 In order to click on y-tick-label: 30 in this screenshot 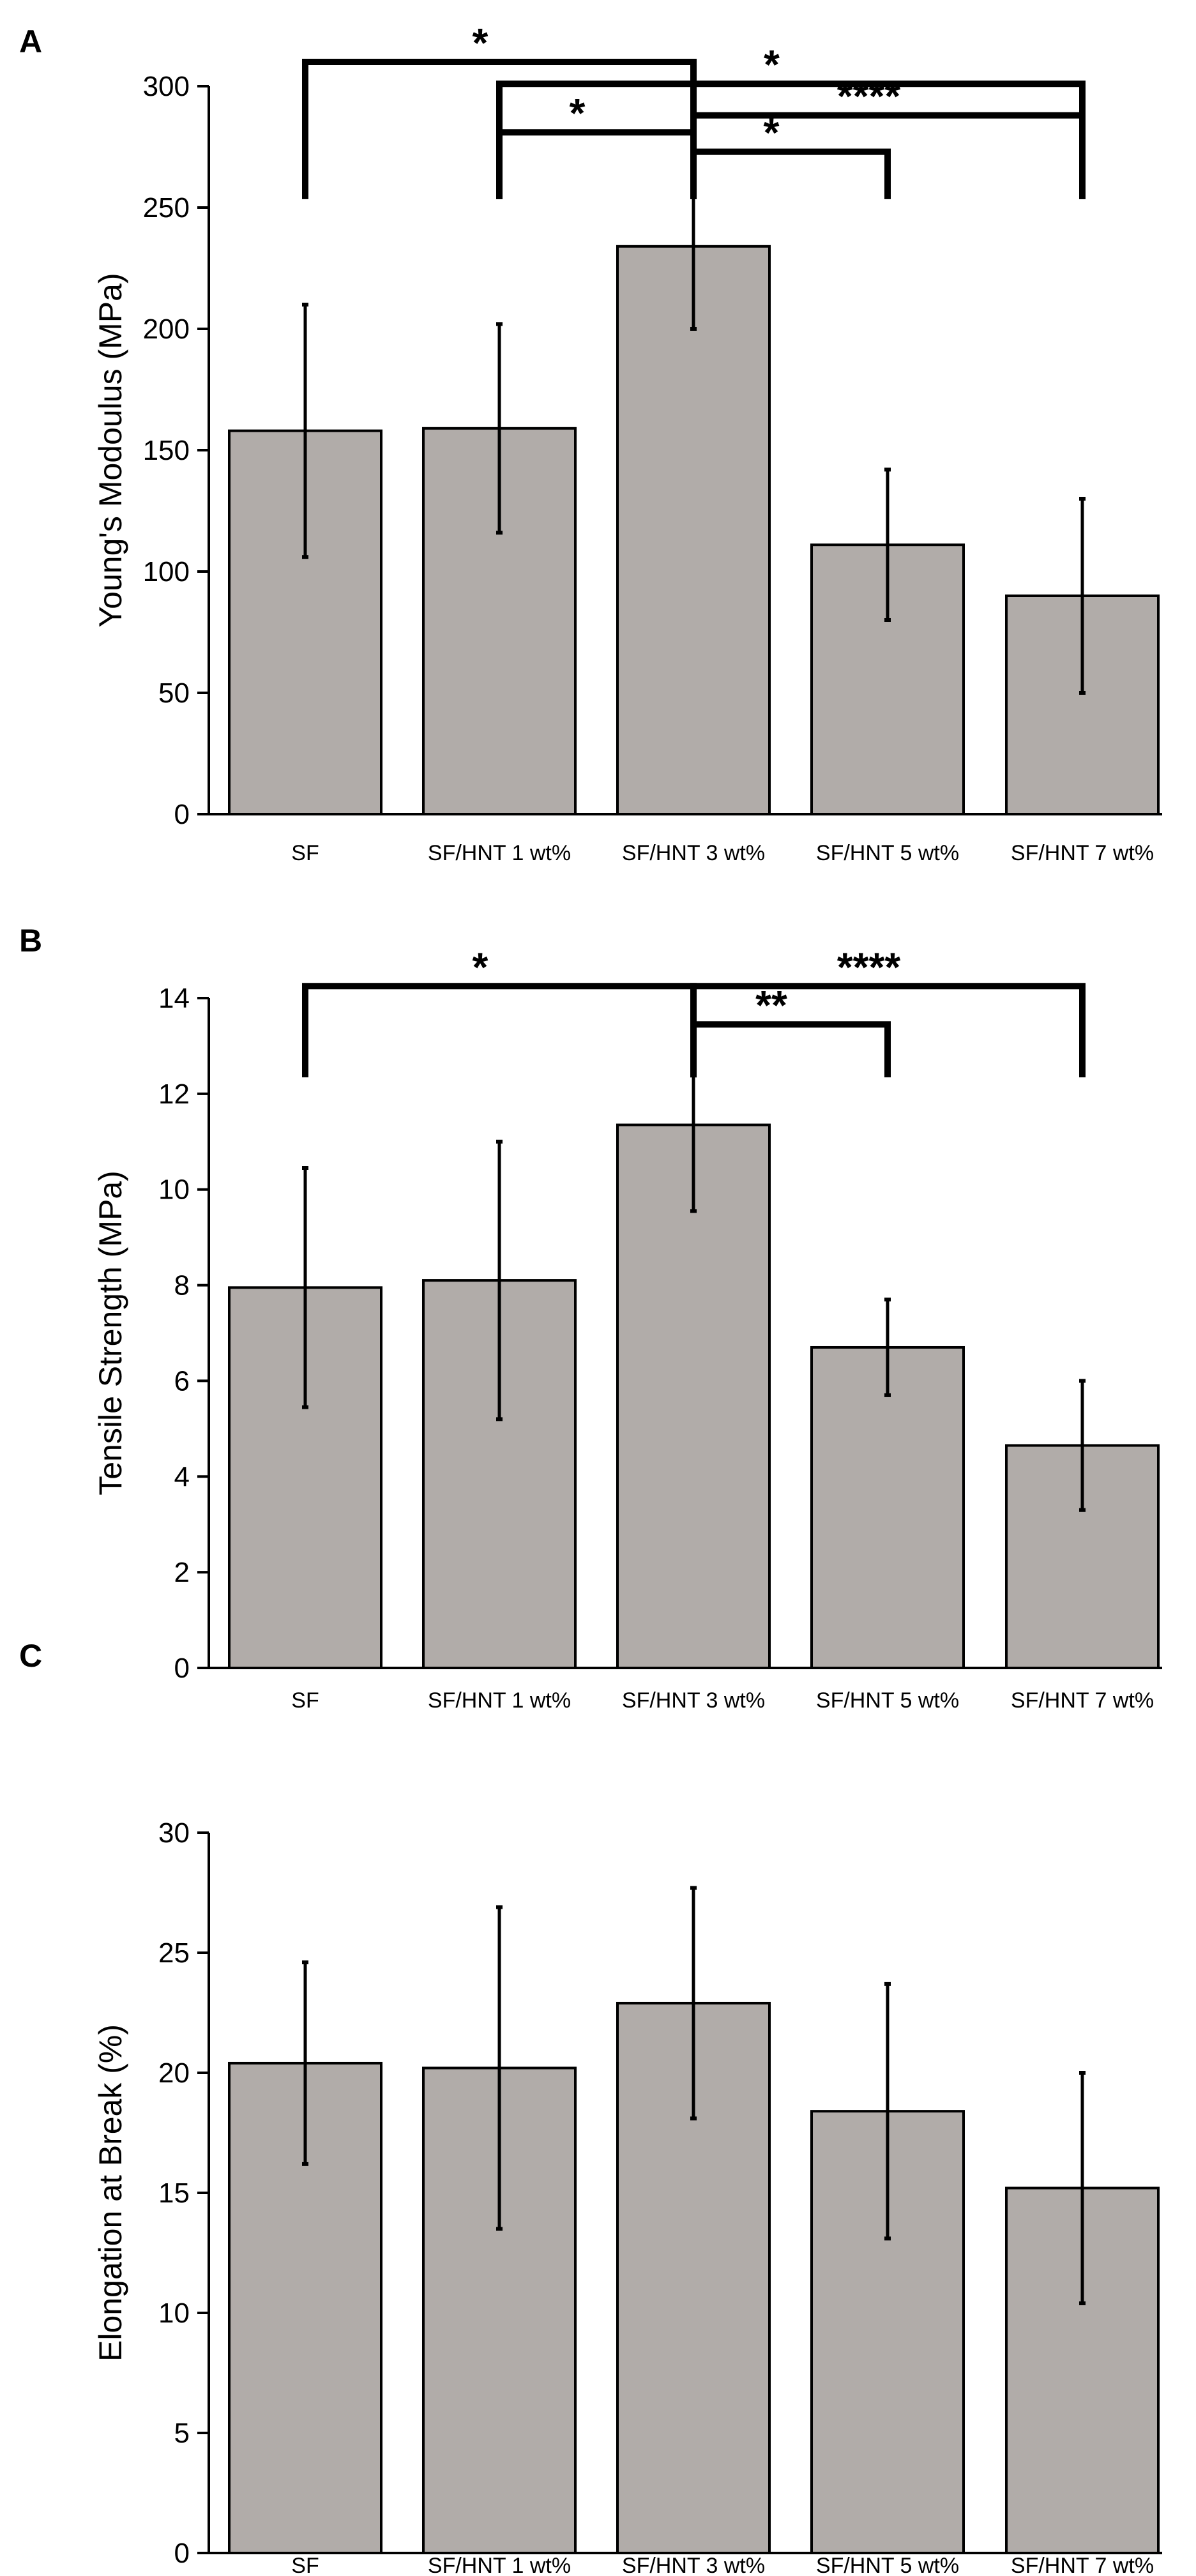, I will do `click(174, 1833)`.